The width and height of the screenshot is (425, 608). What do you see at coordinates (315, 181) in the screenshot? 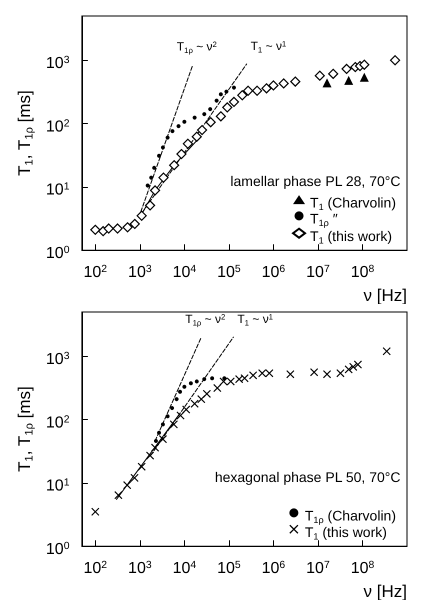
I see `annotation: lamellar phase PL 28, 70°C` at bounding box center [315, 181].